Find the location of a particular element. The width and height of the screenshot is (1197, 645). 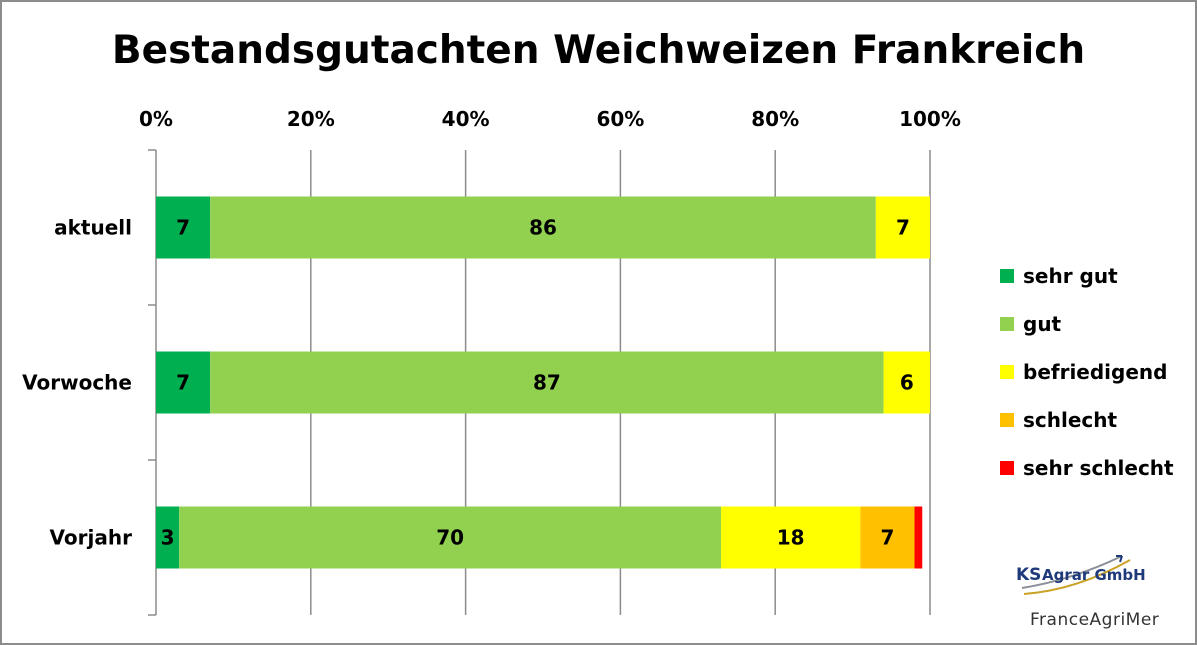

x-tick-label: 100% is located at coordinates (930, 119).